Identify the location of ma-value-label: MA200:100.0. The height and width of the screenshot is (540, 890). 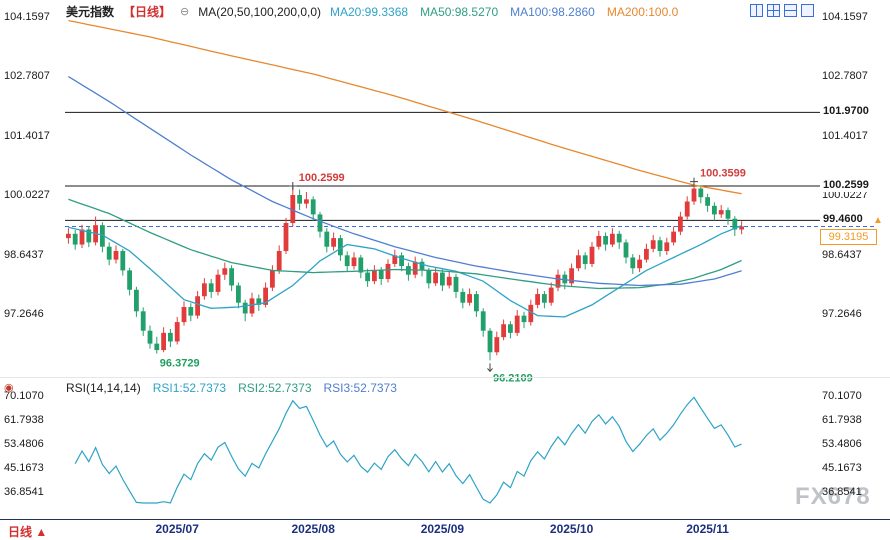
(642, 11).